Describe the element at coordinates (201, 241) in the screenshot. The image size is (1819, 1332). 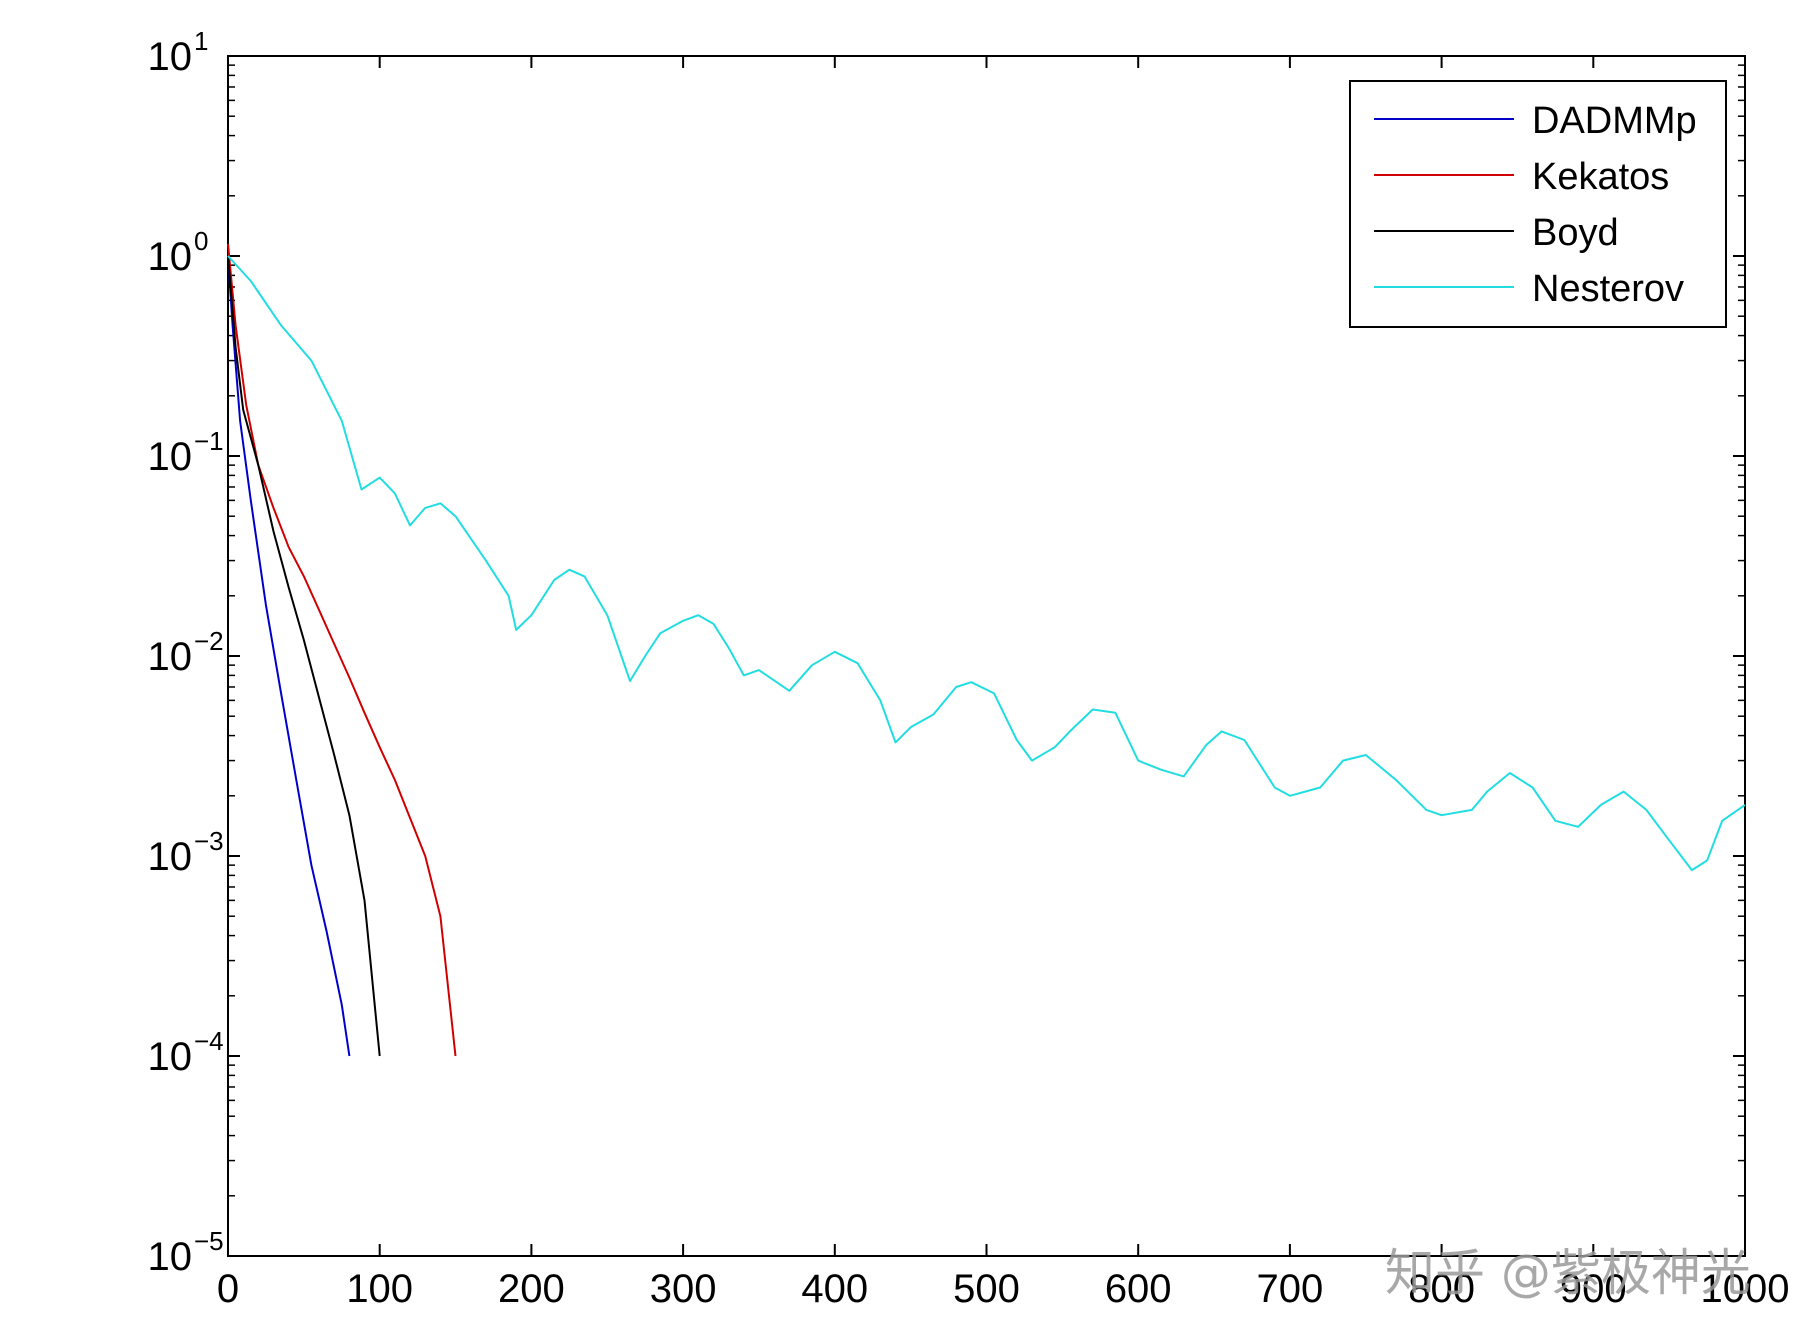
I see `y-tick-exponent: 0` at that location.